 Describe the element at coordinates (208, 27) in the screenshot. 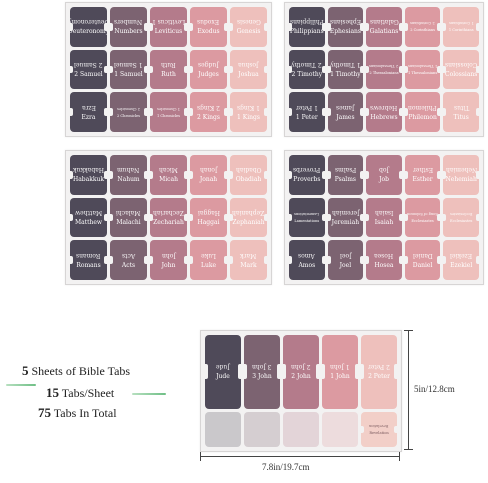

I see `bible-tab: Exodus Exodus` at that location.